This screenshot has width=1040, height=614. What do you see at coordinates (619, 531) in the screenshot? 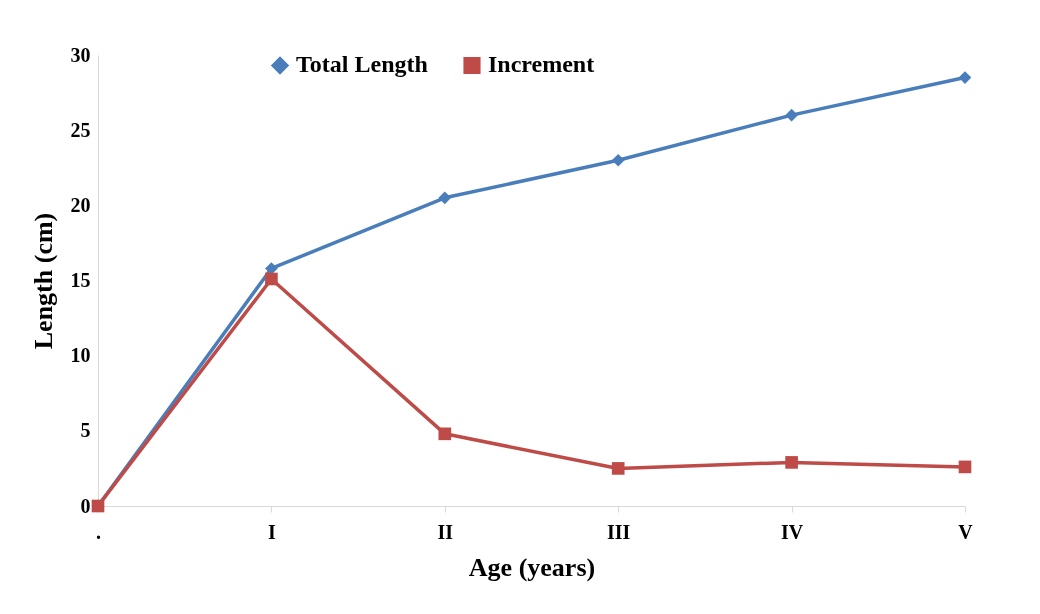
I see `x-tick-label: III` at bounding box center [619, 531].